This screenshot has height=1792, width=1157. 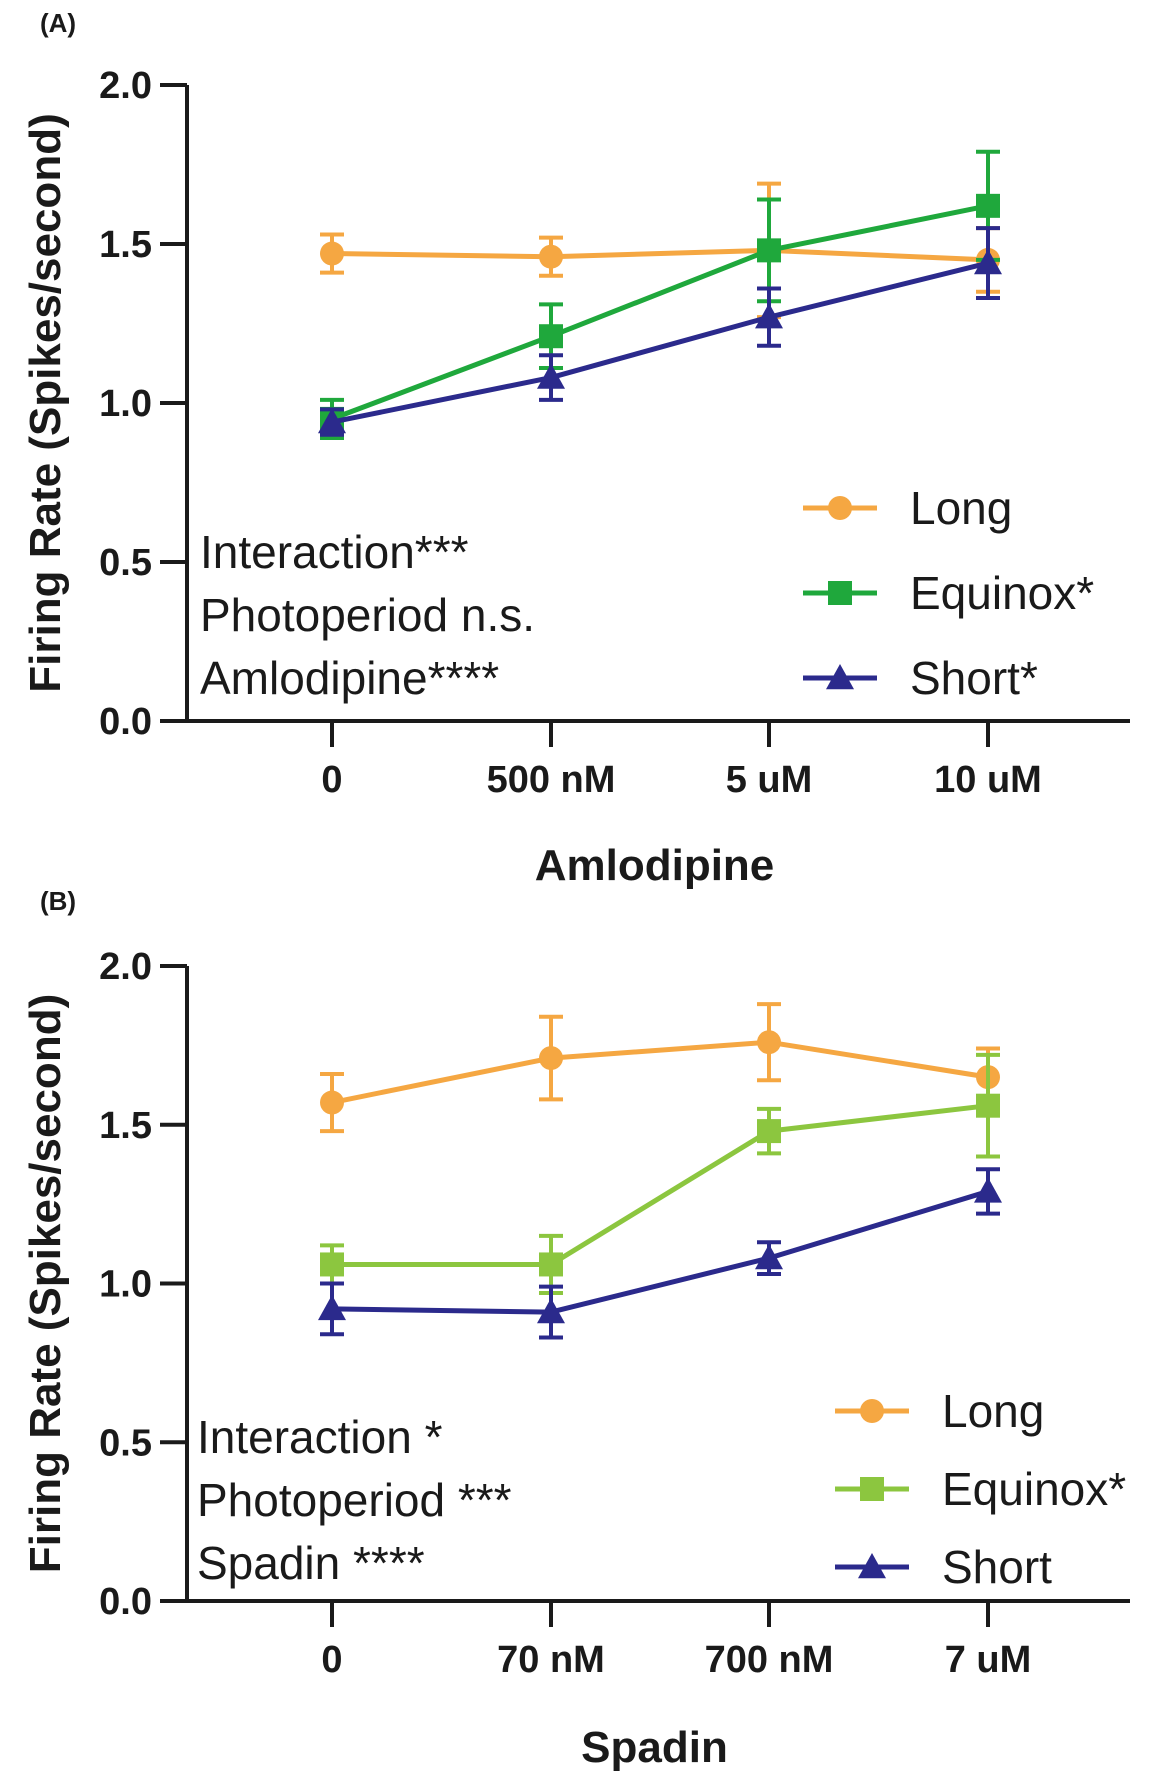 What do you see at coordinates (655, 865) in the screenshot?
I see `x-axis-title: Amlodipine` at bounding box center [655, 865].